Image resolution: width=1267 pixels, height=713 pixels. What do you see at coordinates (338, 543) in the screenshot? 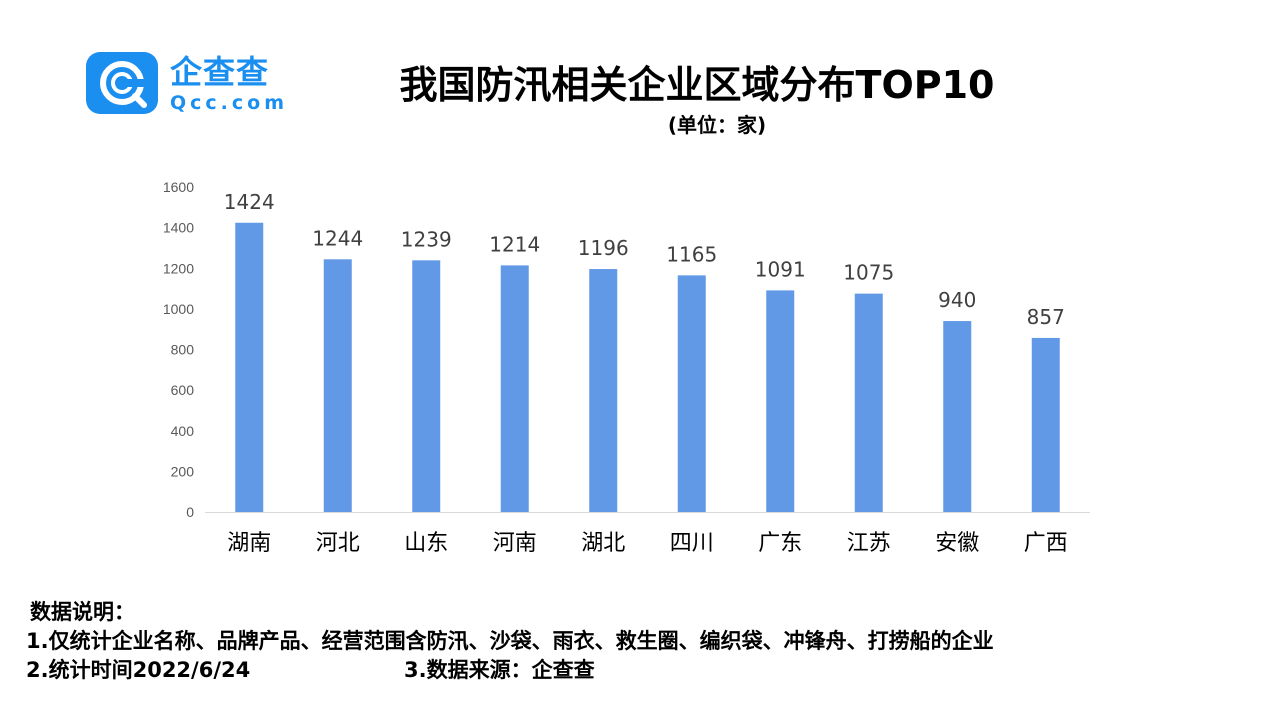
I see `x-tick-label: 河北` at bounding box center [338, 543].